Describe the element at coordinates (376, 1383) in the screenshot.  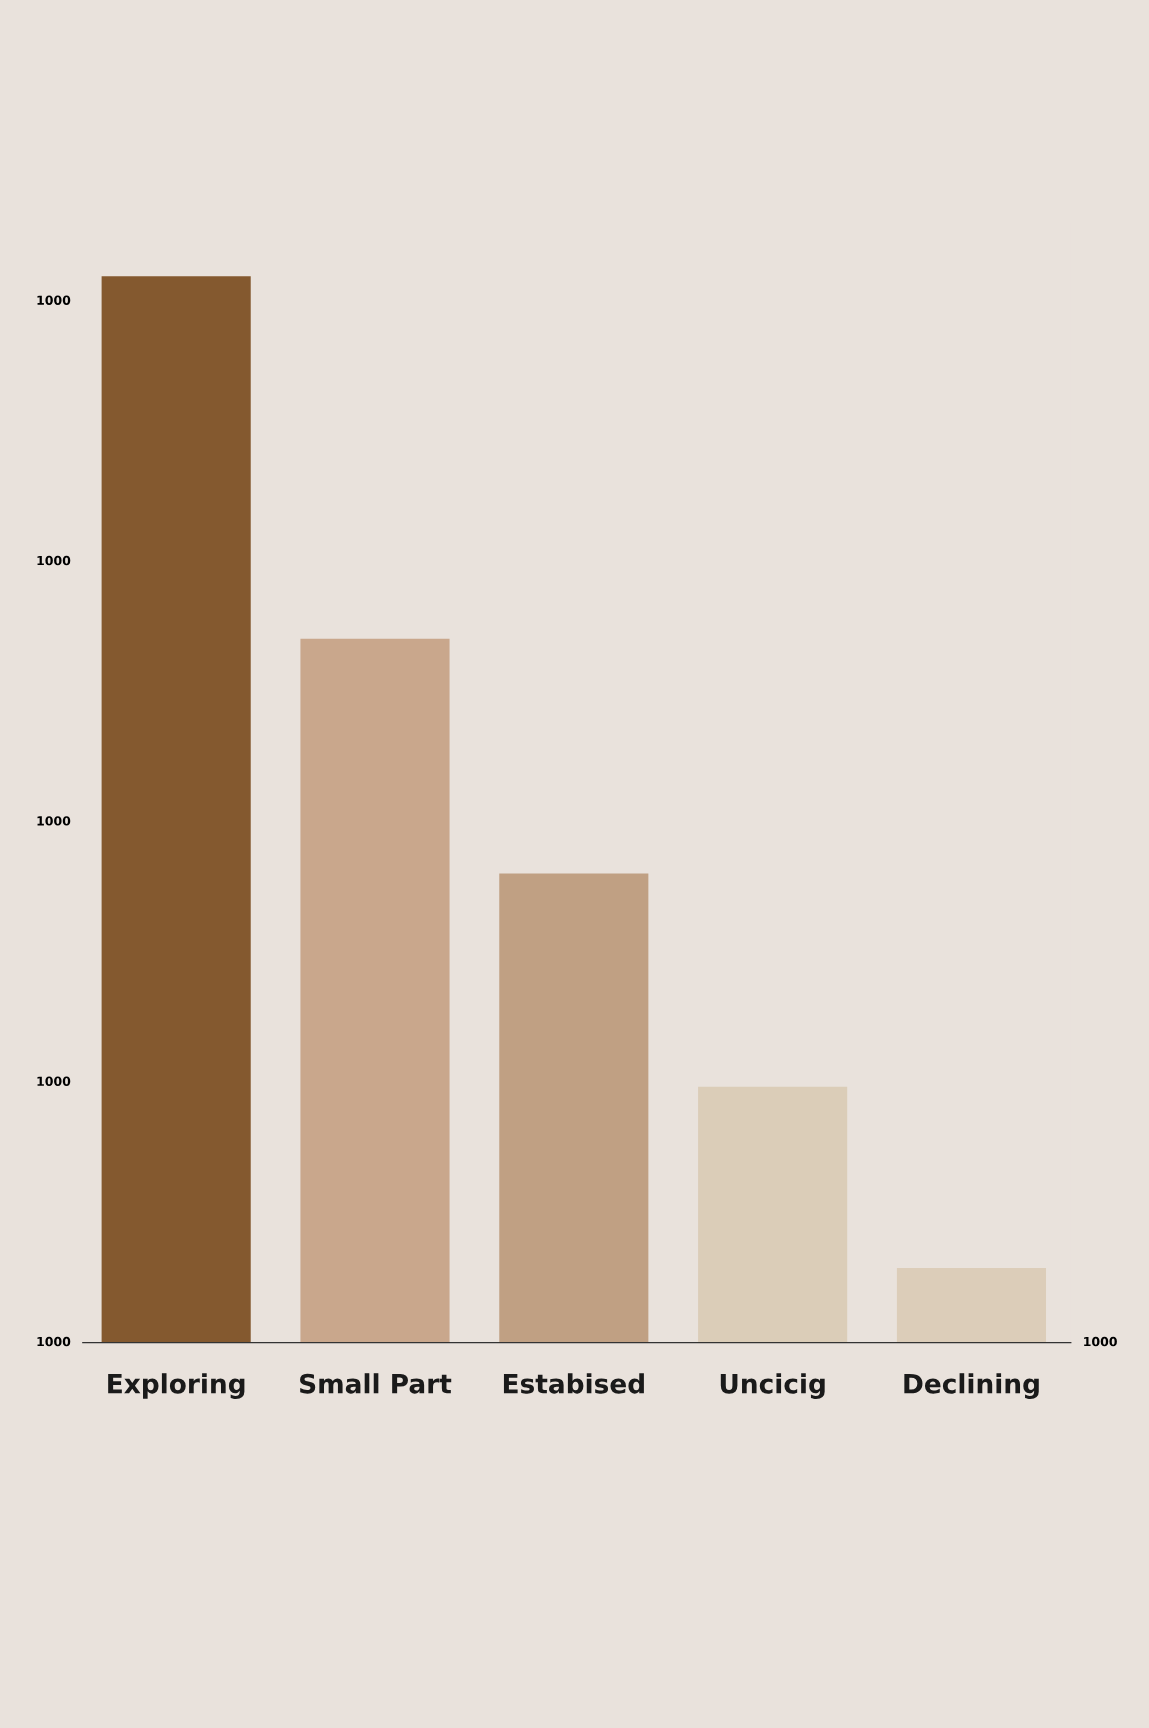
I see `x-tick-label: Small Part` at that location.